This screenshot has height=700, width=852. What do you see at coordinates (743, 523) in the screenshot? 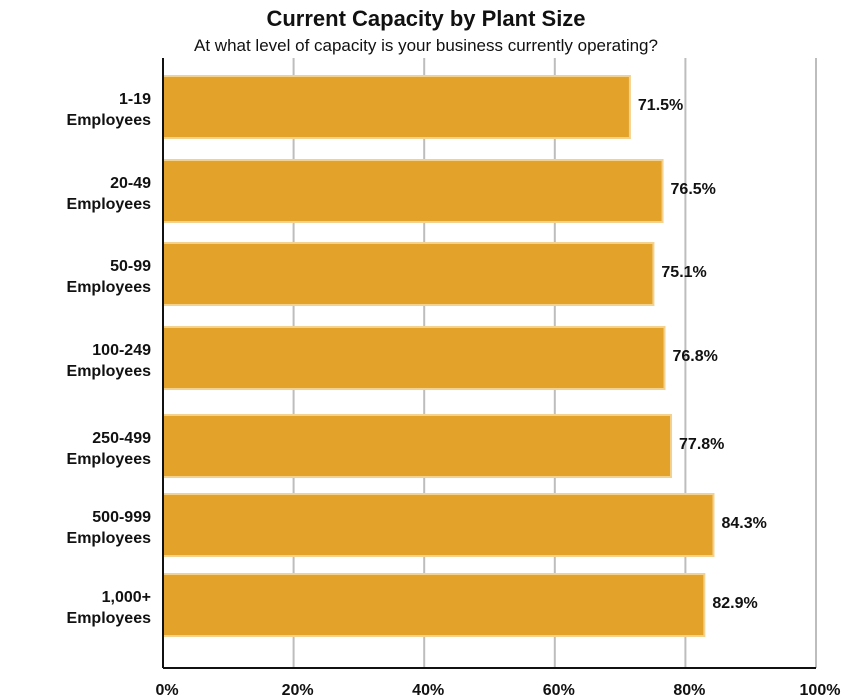
I see `value-label: 84.3%` at bounding box center [743, 523].